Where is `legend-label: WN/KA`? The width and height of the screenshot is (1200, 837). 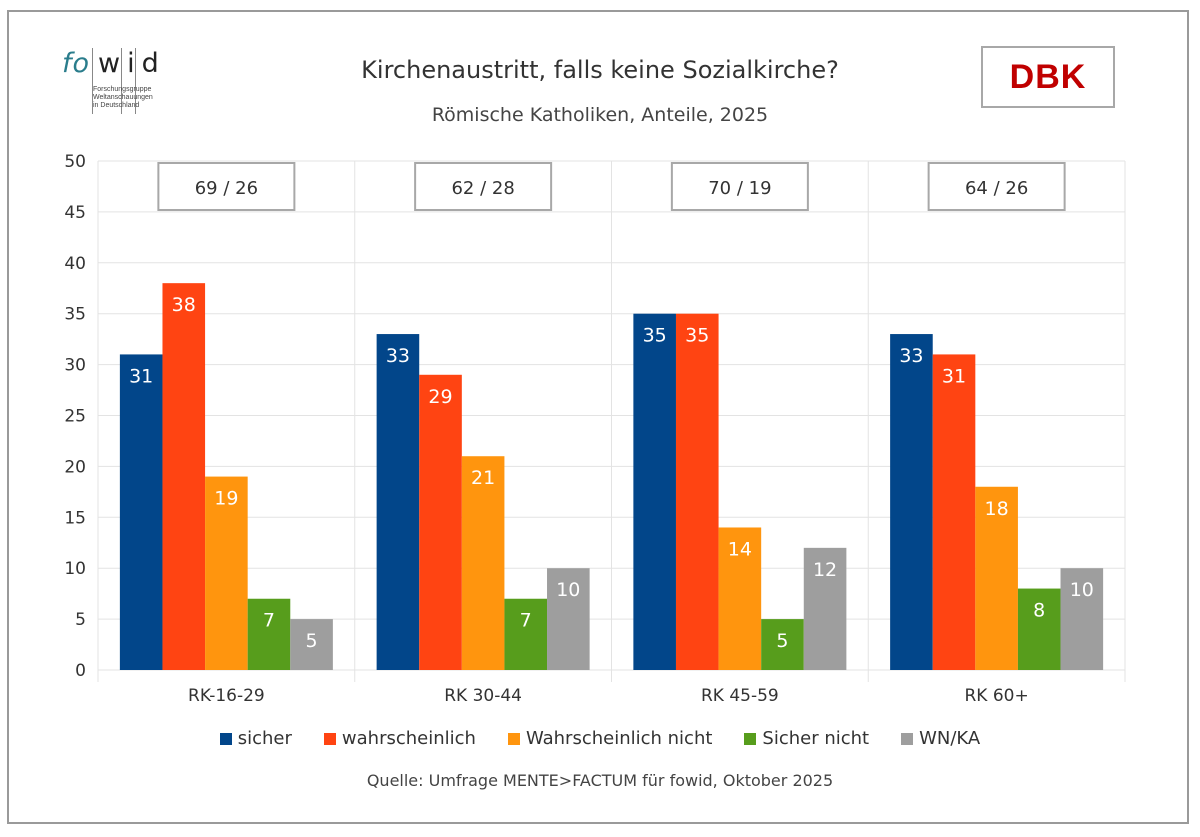 legend-label: WN/KA is located at coordinates (950, 738).